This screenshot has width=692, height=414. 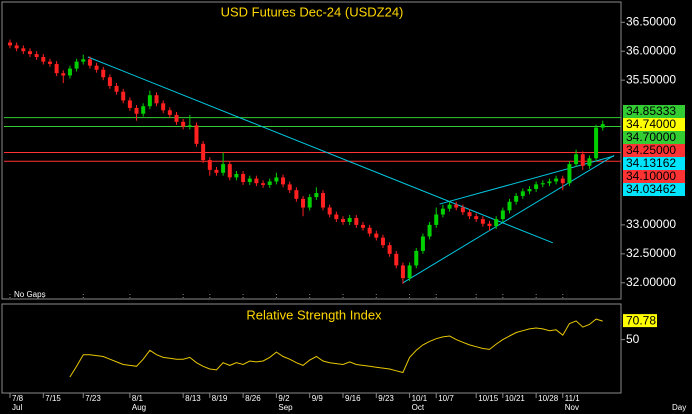 What do you see at coordinates (284, 398) in the screenshot?
I see `x-tick-label: 9/2` at bounding box center [284, 398].